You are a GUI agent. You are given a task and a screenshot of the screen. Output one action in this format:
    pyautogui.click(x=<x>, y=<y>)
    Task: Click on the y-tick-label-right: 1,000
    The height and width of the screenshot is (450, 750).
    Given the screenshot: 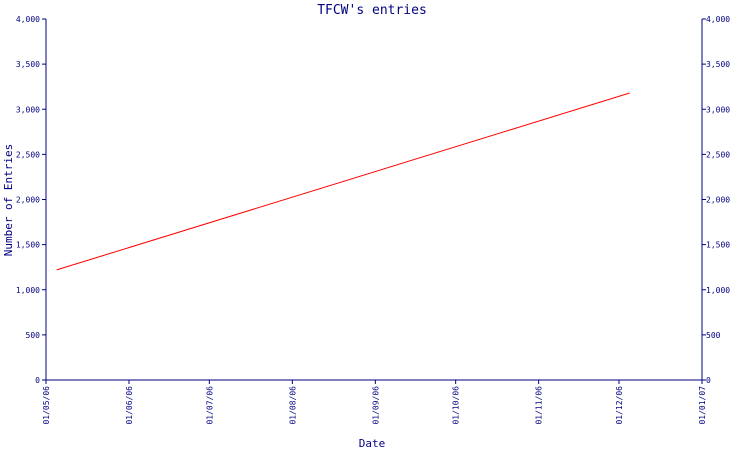 What is the action you would take?
    pyautogui.click(x=718, y=290)
    